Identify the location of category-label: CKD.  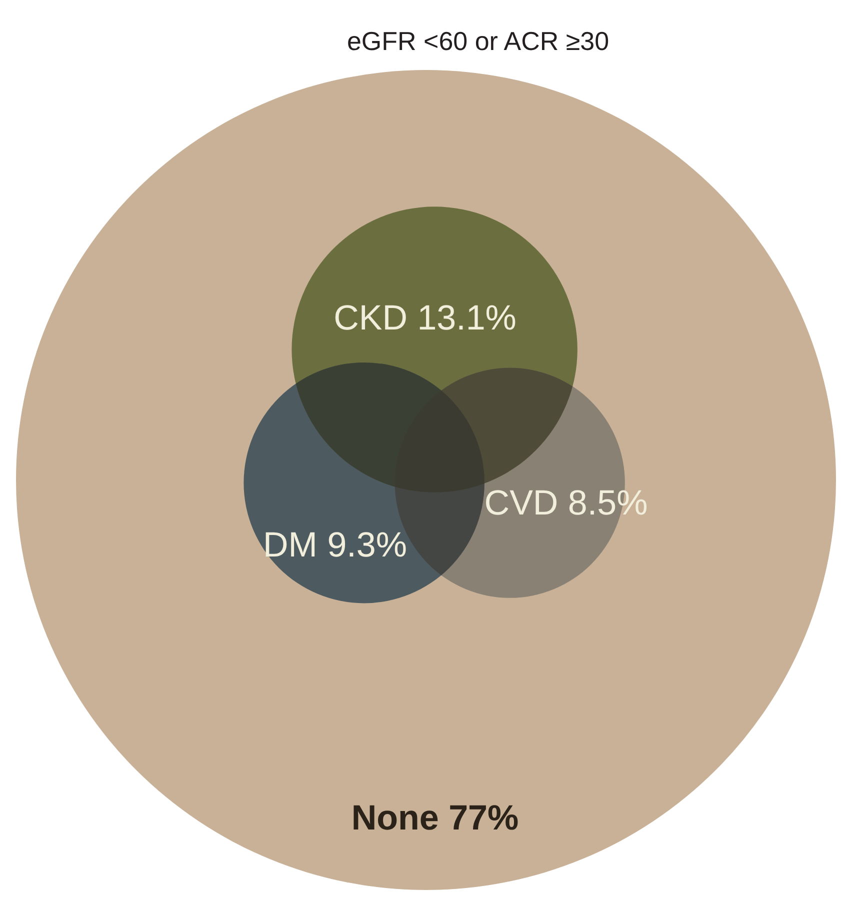
(371, 318).